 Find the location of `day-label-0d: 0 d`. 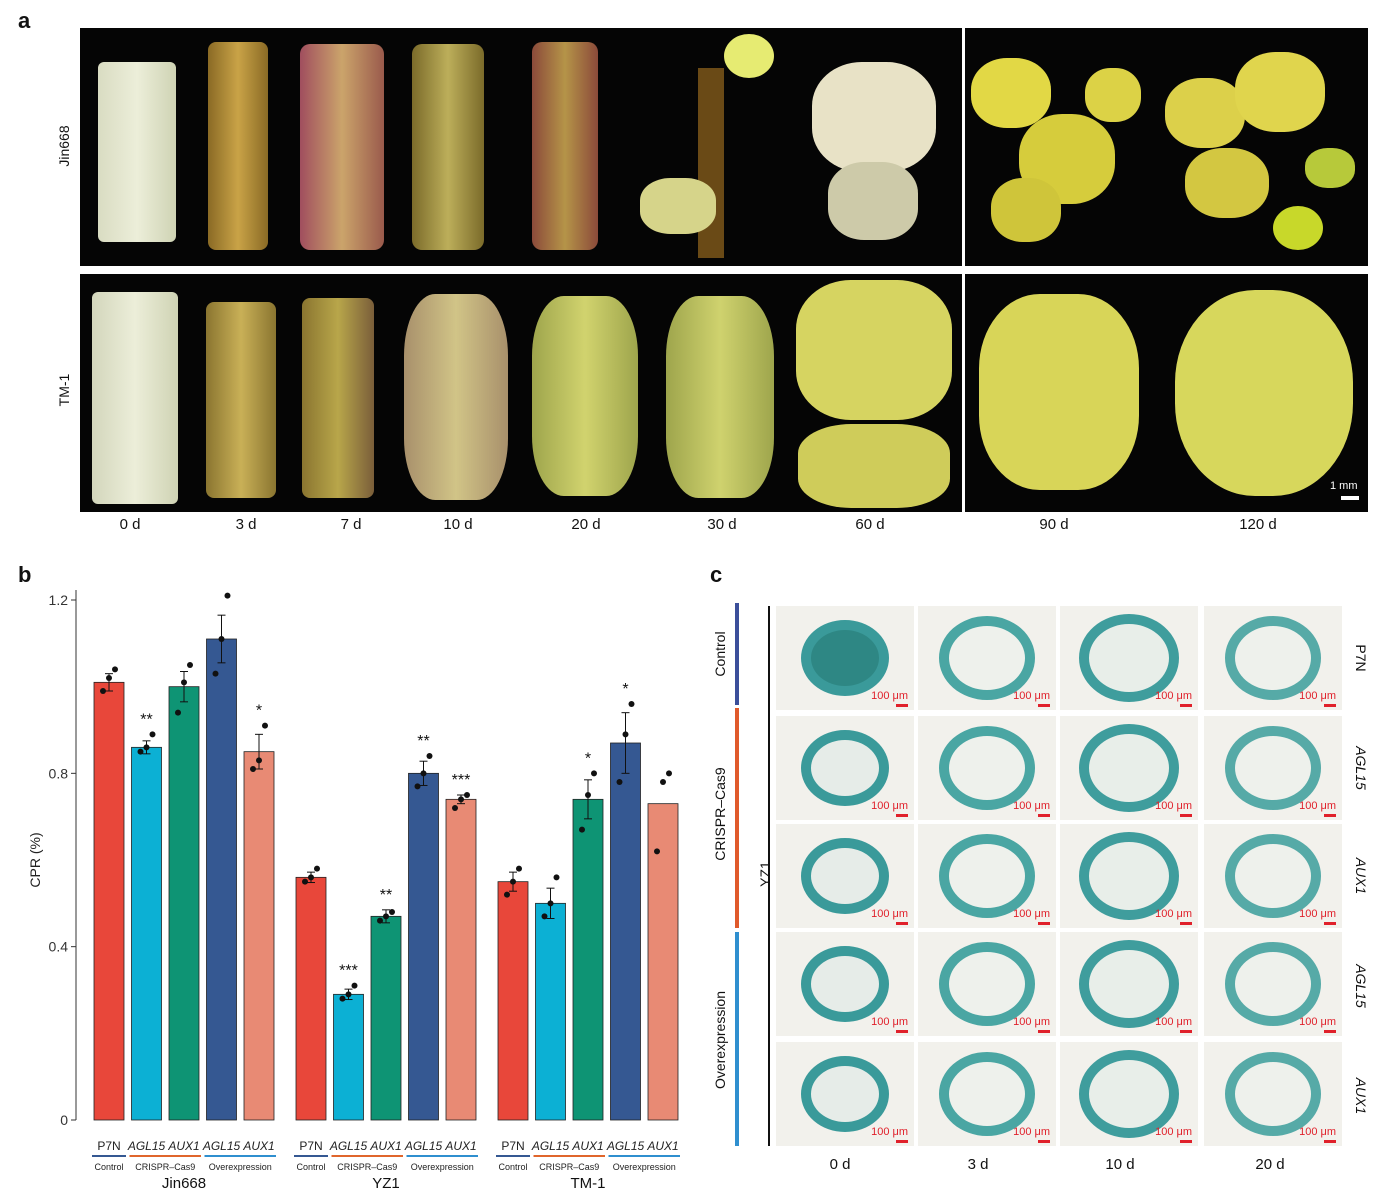

day-label-0d: 0 d is located at coordinates (130, 524).